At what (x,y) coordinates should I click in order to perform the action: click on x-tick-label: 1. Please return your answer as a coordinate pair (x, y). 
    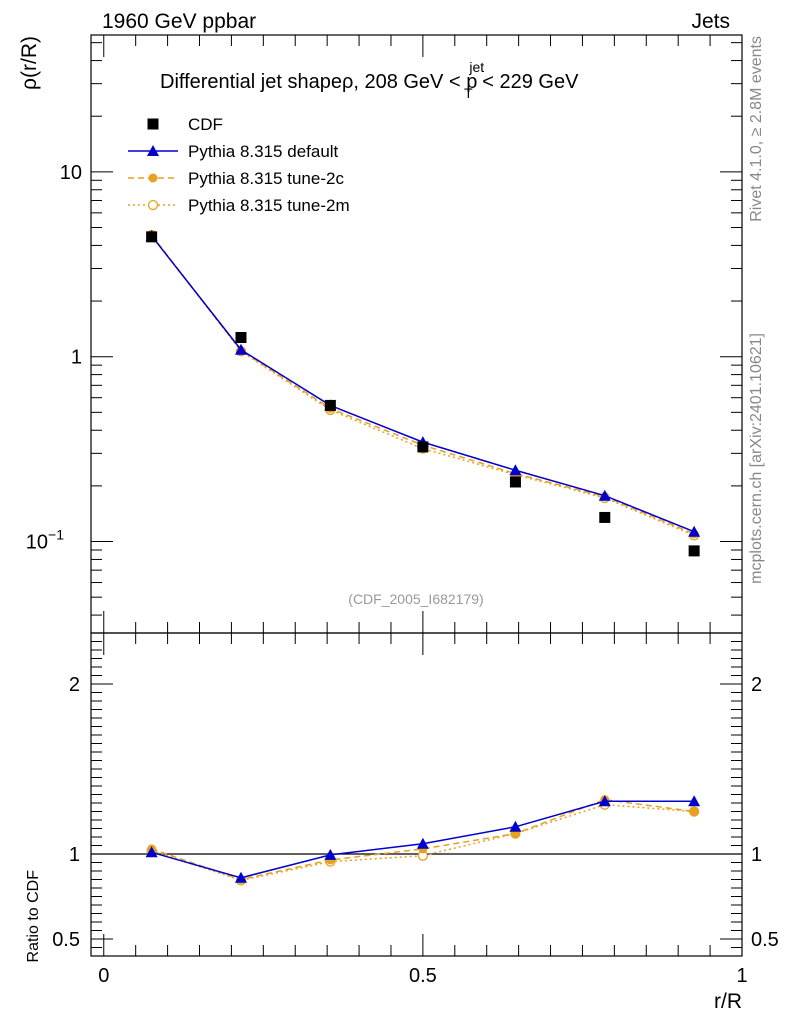
    Looking at the image, I should click on (741, 976).